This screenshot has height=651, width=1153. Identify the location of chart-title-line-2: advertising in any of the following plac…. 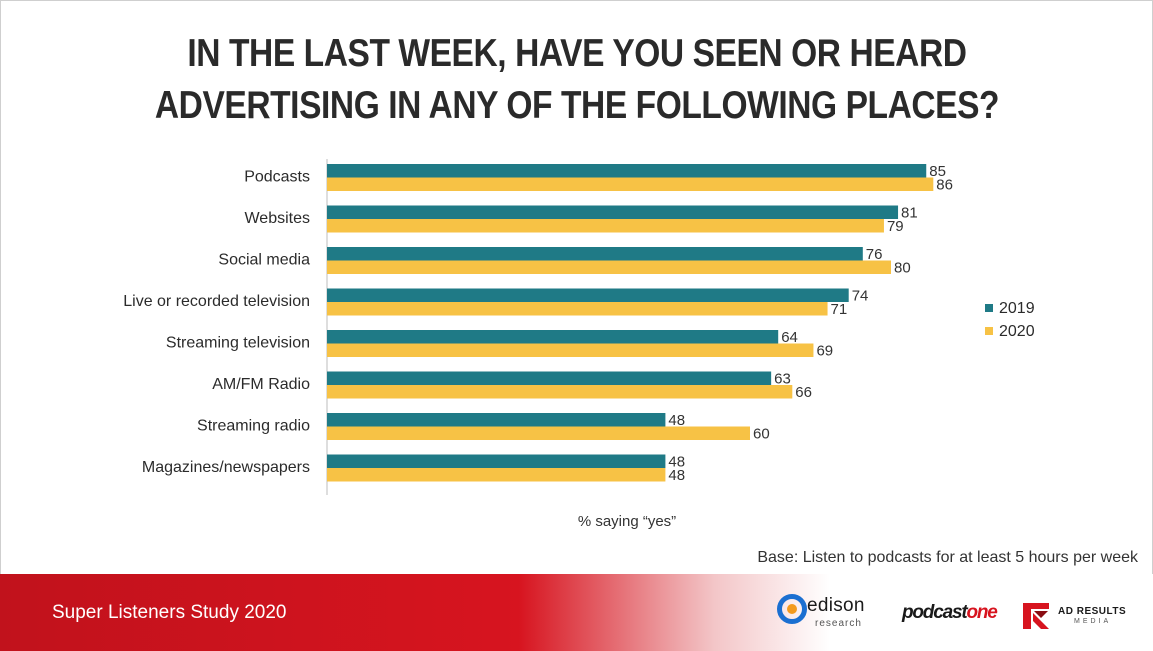
(577, 105).